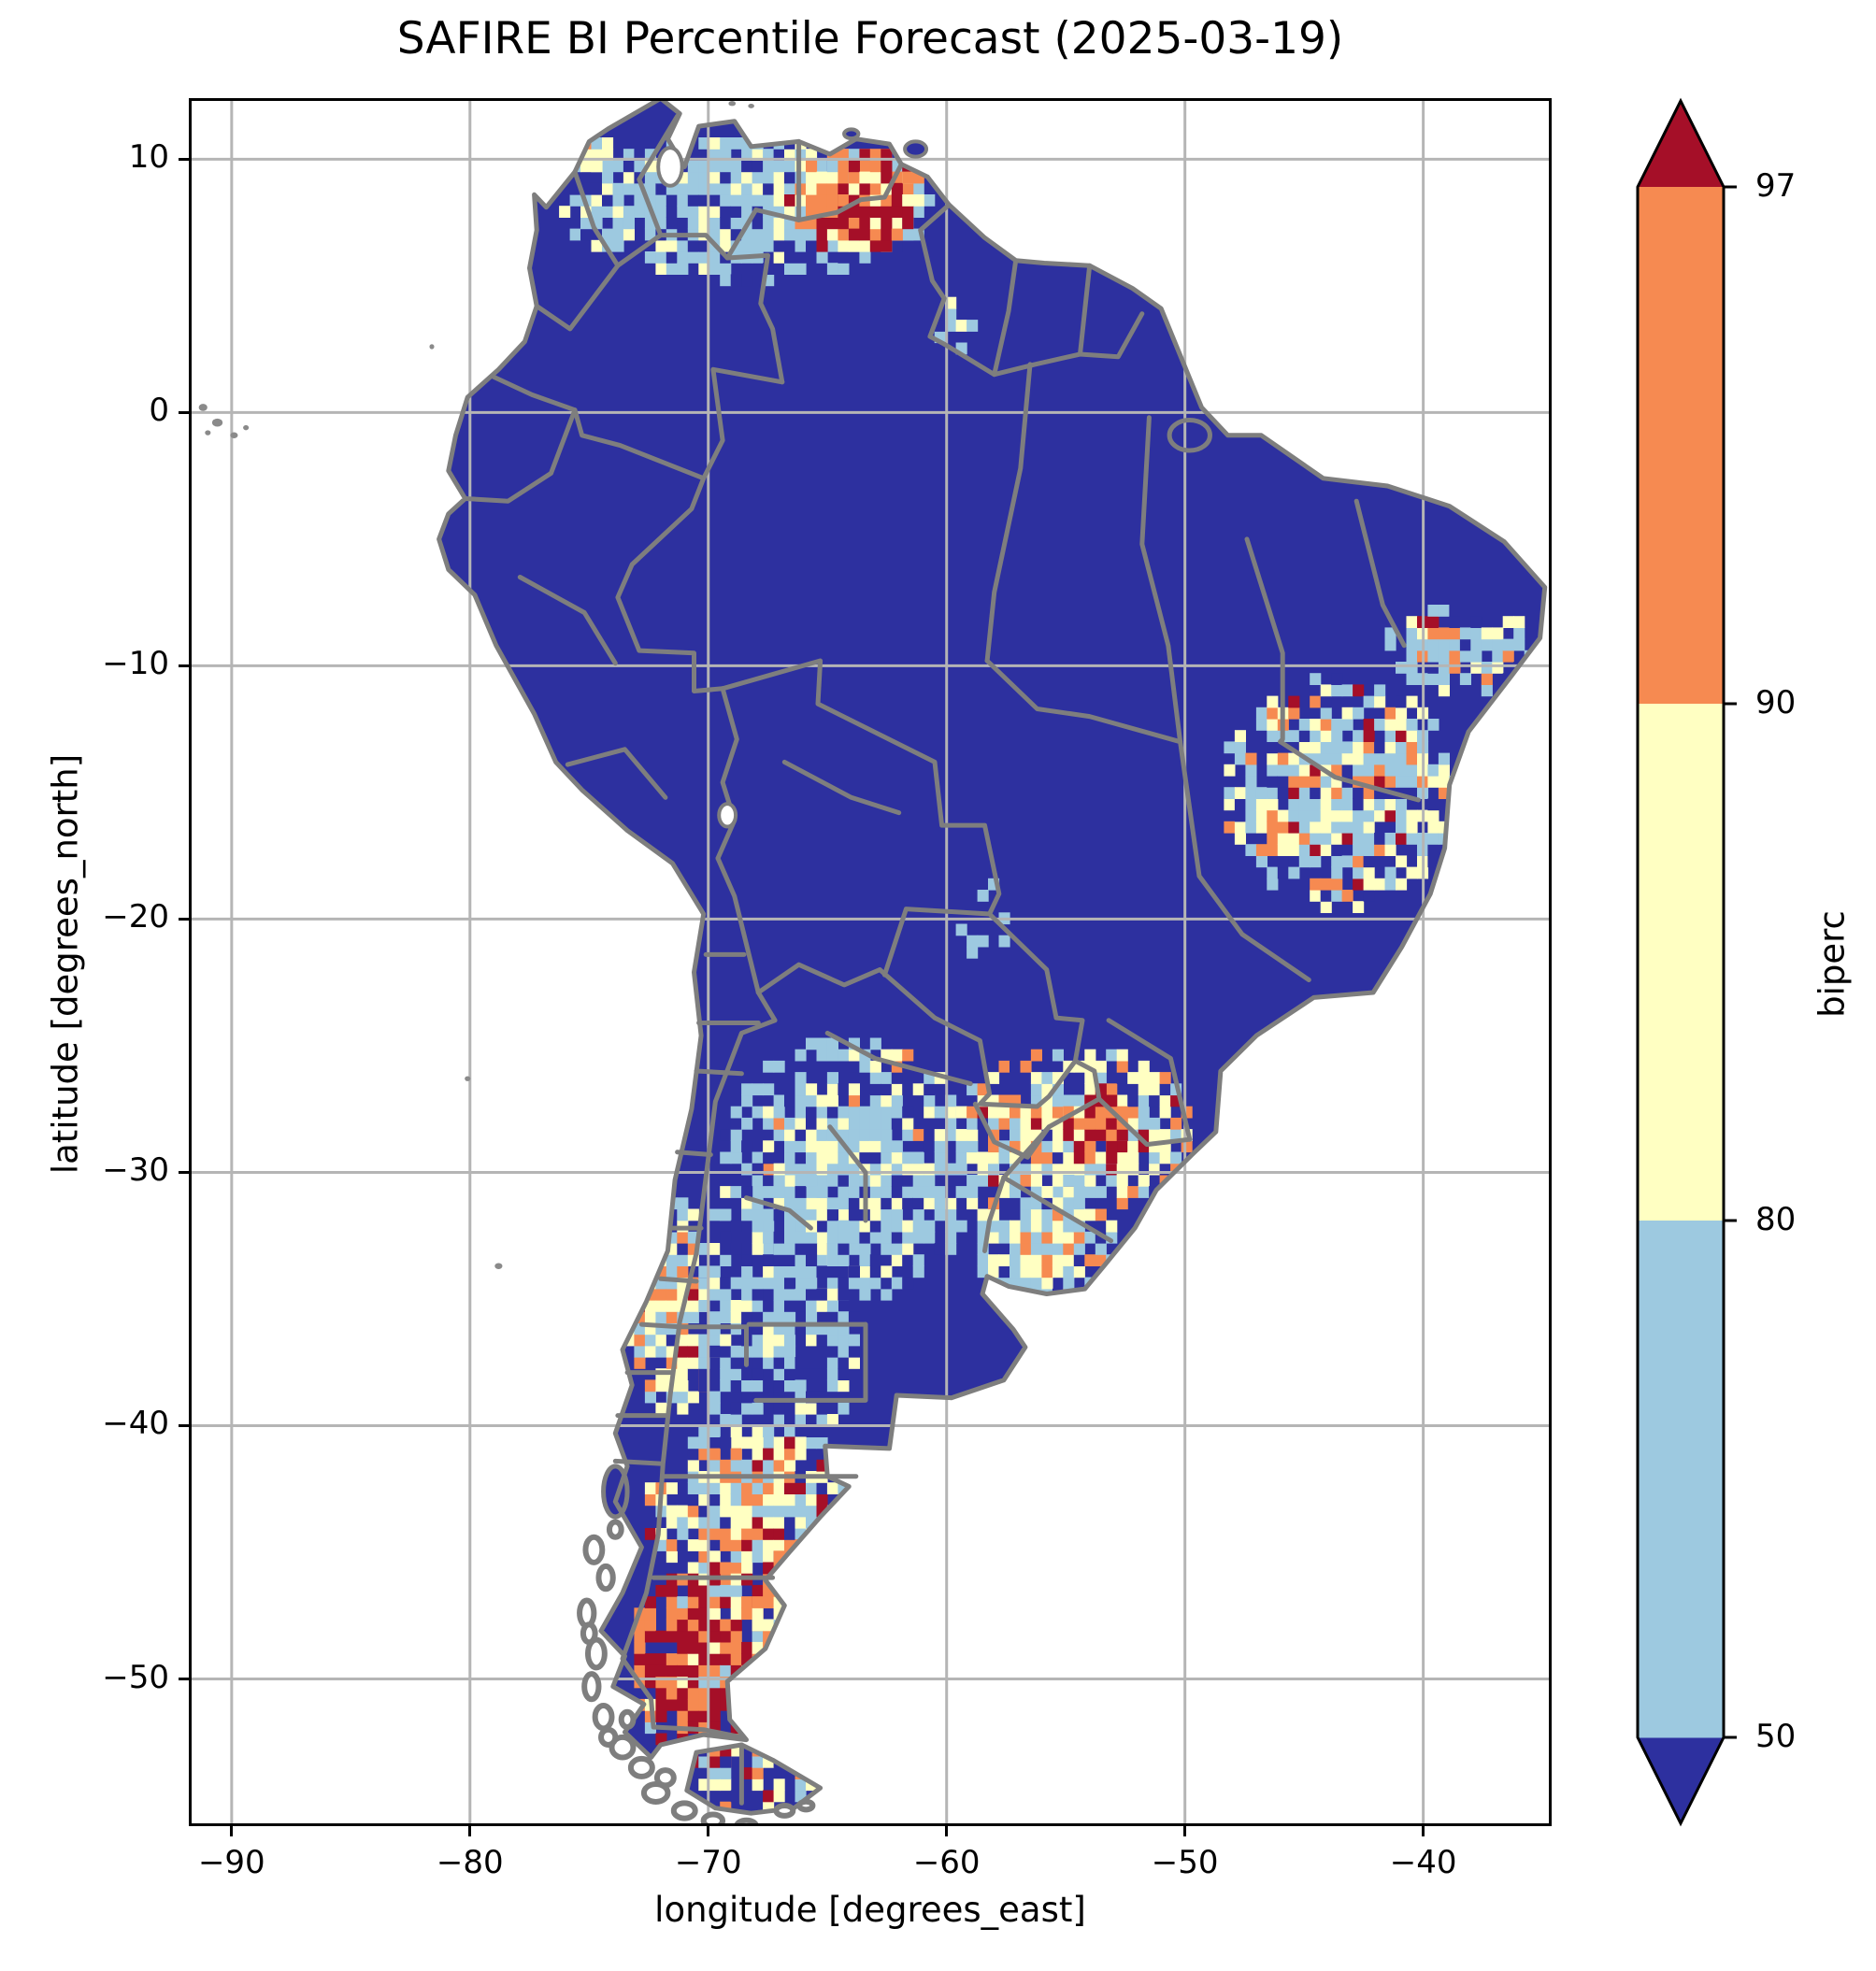 The height and width of the screenshot is (1971, 1876). I want to click on y-tick-label: 0, so click(159, 411).